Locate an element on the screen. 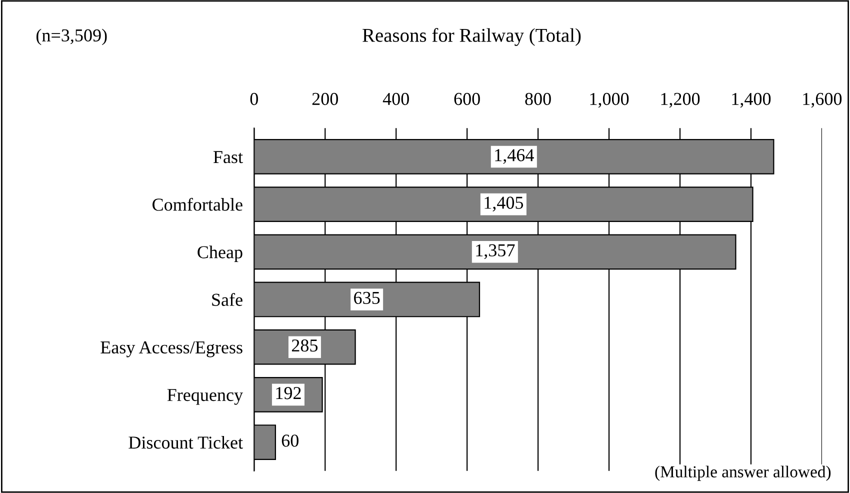 The image size is (850, 493). data-label: 1,405 is located at coordinates (504, 204).